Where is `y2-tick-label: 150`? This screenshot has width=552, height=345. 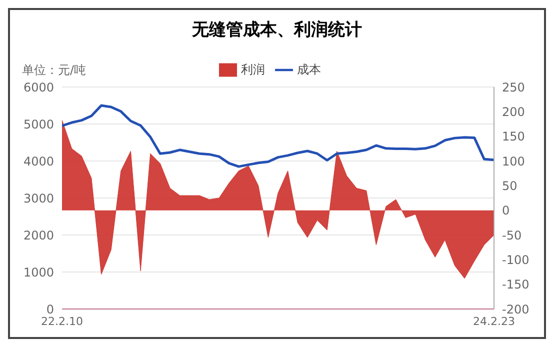 y2-tick-label: 150 is located at coordinates (513, 137).